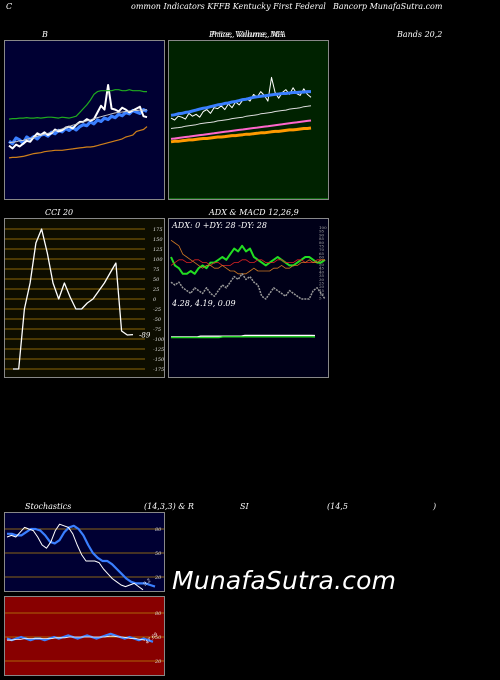 The height and width of the screenshot is (680, 500). I want to click on stoch-tick-label: 50, so click(158, 554).